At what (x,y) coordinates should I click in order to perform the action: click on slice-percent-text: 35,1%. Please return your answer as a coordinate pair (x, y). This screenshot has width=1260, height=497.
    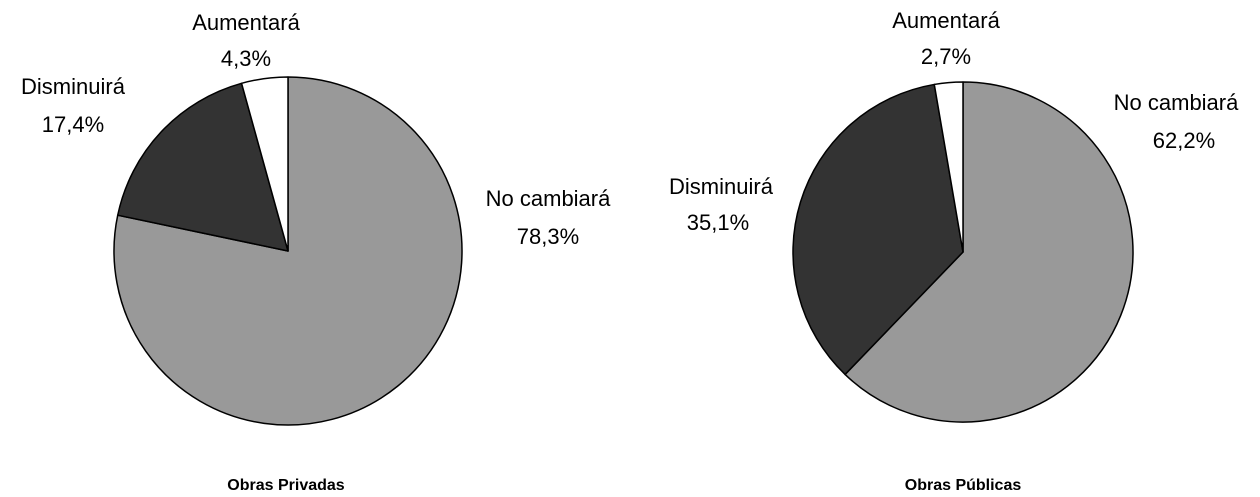
    Looking at the image, I should click on (718, 222).